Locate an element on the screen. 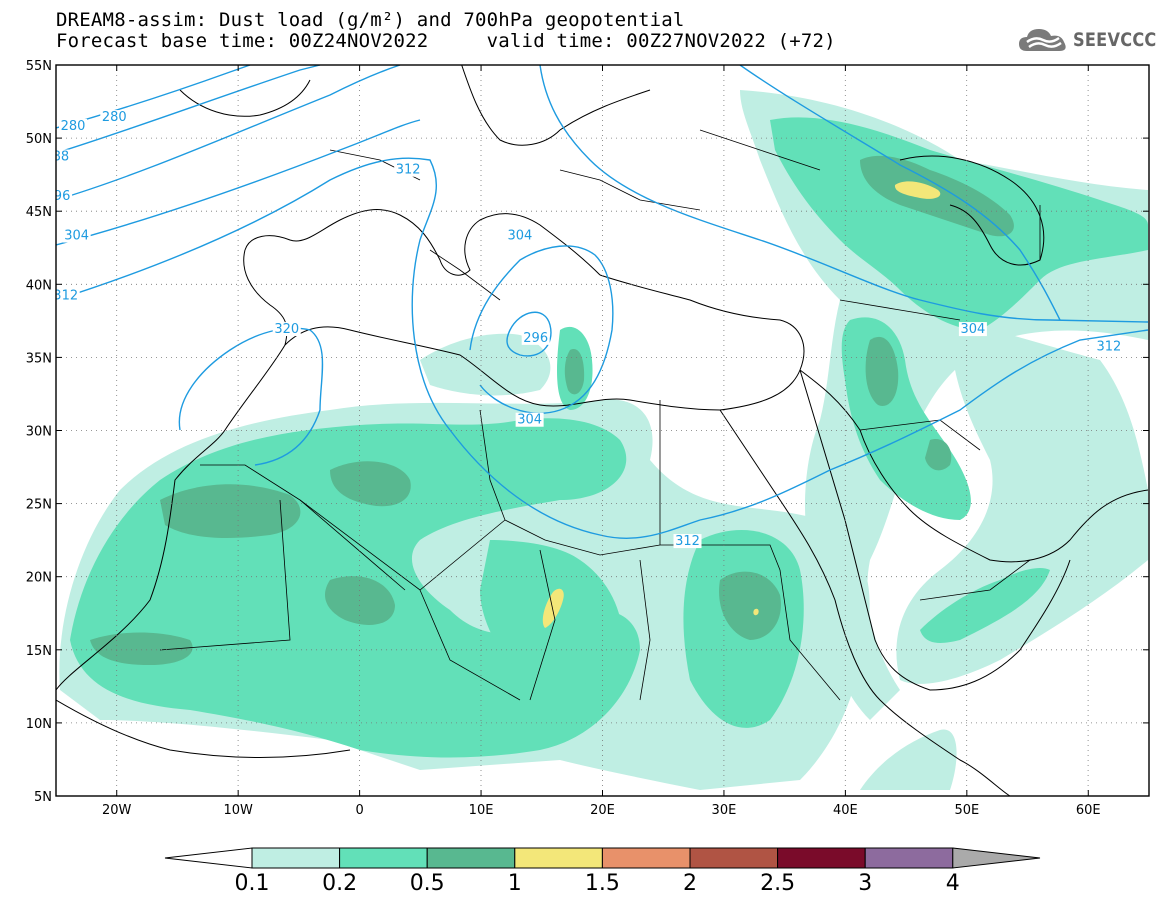  legend-value-label: 4 is located at coordinates (953, 883).